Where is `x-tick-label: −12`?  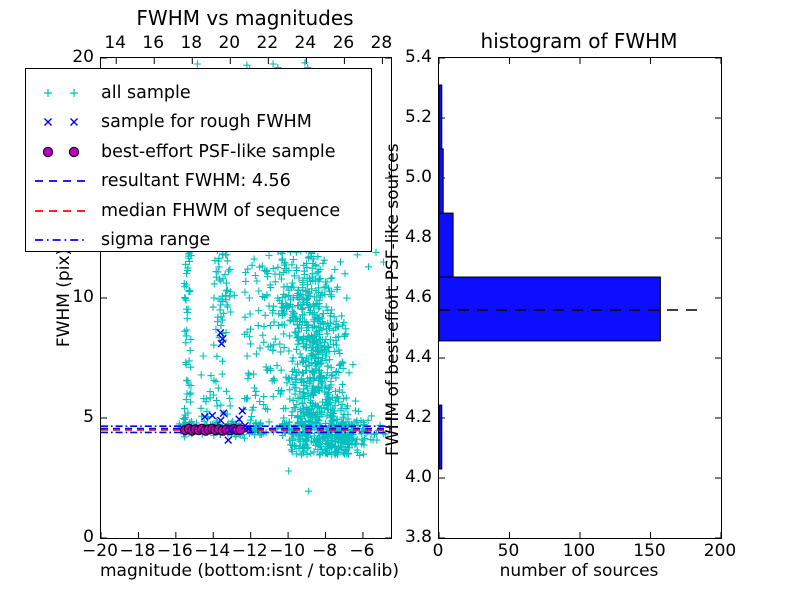
x-tick-label: −12 is located at coordinates (249, 551).